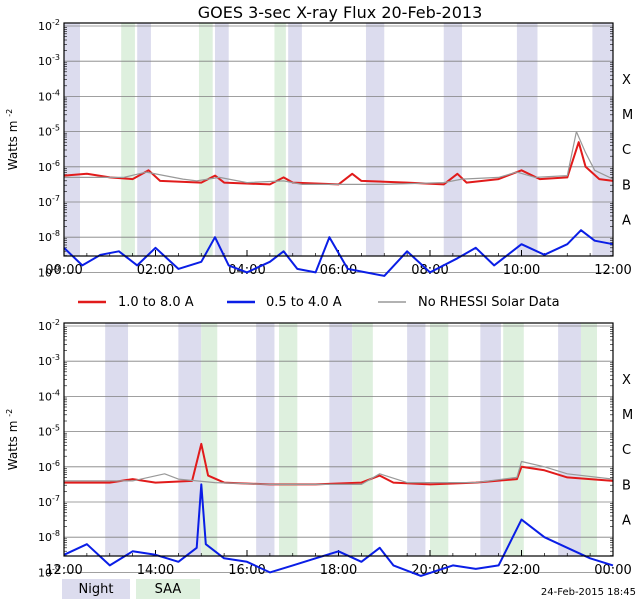  I want to click on top-y-tick-label: 10⁻⁶, so click(49, 166).